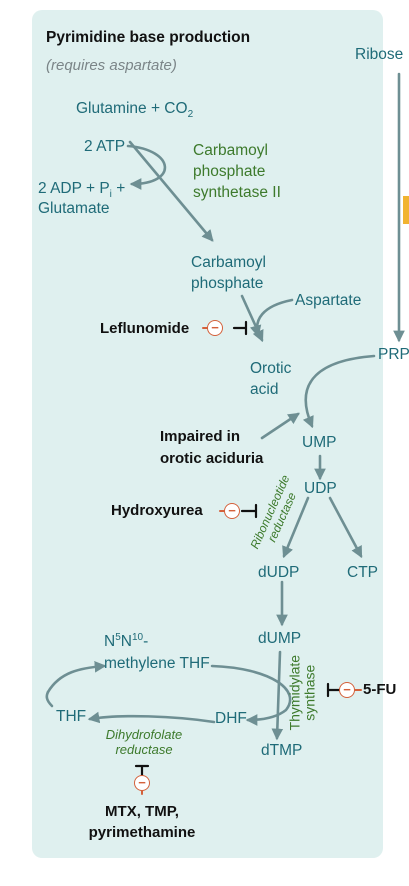  I want to click on node-prpp: PRPP, so click(393, 354).